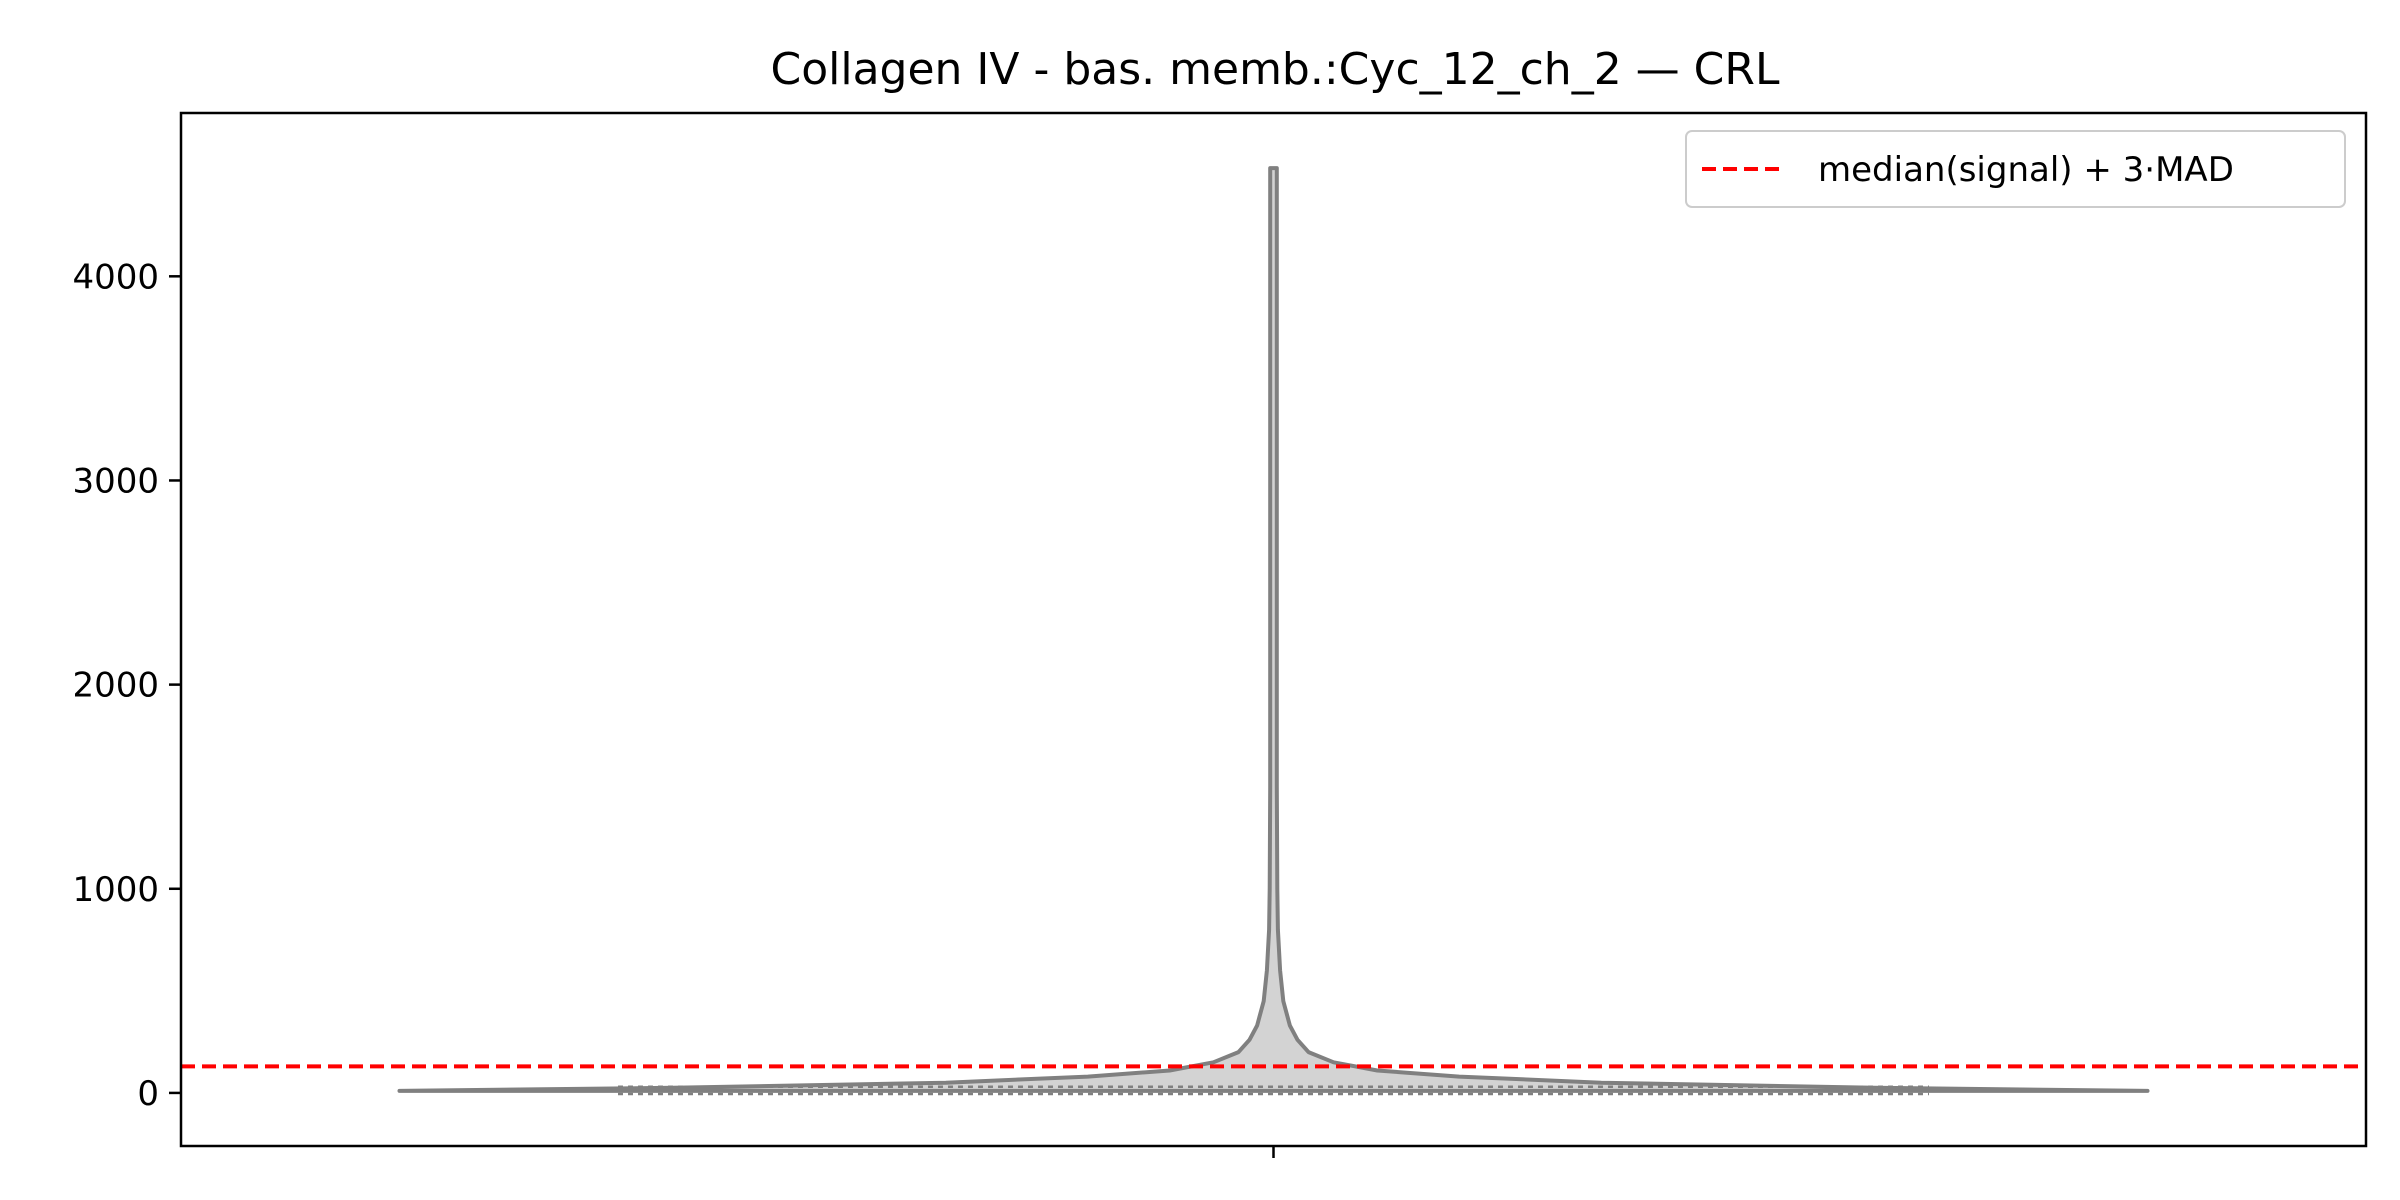 Image resolution: width=2400 pixels, height=1200 pixels. Describe the element at coordinates (115, 890) in the screenshot. I see `y-tick-label: 1000` at that location.